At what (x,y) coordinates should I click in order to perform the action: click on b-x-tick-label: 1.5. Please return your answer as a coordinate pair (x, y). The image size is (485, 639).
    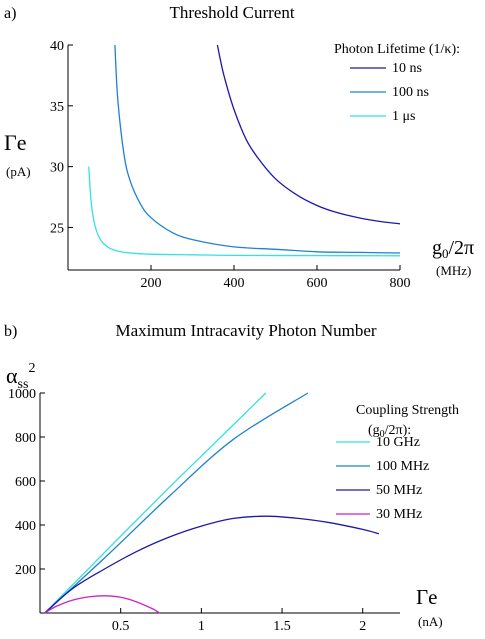
    Looking at the image, I should click on (282, 626).